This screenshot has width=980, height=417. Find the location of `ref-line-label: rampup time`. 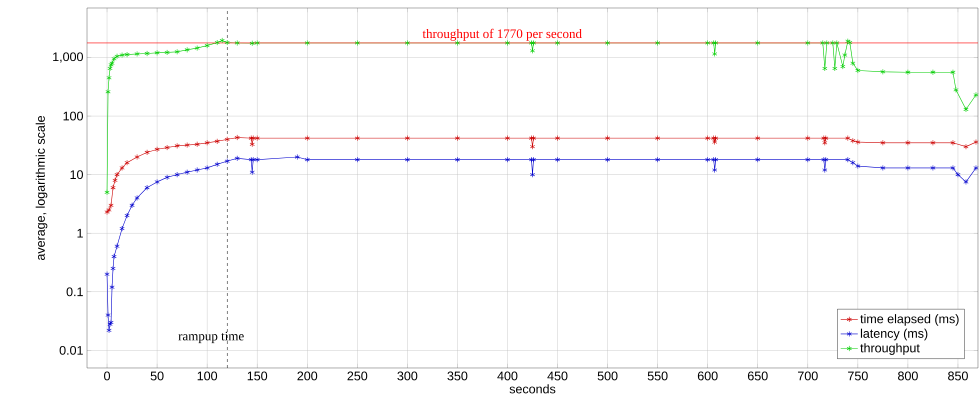

ref-line-label: rampup time is located at coordinates (211, 338).